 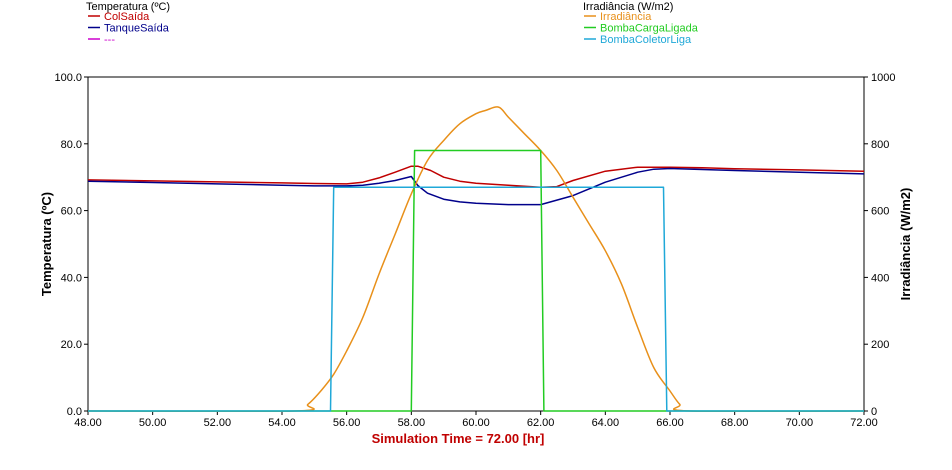 I want to click on x-tick-label: 54.00, so click(x=282, y=423).